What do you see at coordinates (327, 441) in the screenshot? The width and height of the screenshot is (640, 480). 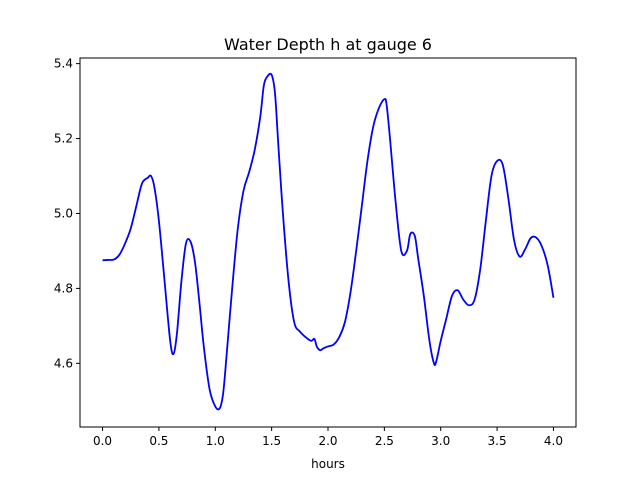 I see `x-tick-label: 2.0` at bounding box center [327, 441].